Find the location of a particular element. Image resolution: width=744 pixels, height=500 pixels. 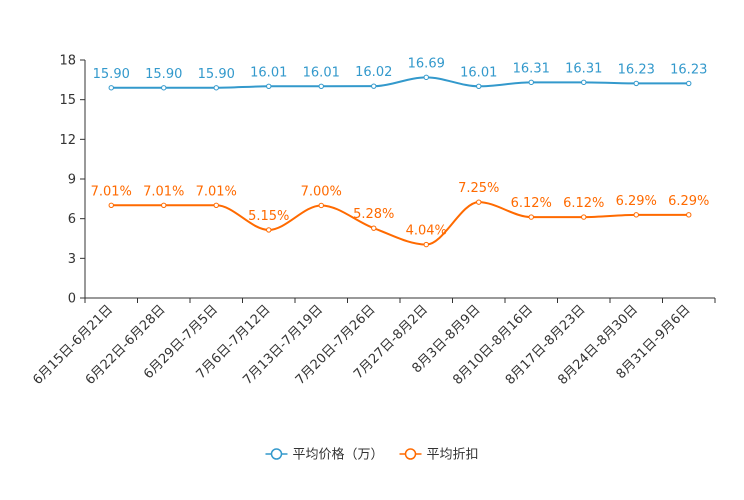

legend-item-0: 平均价格（万） is located at coordinates (324, 455).